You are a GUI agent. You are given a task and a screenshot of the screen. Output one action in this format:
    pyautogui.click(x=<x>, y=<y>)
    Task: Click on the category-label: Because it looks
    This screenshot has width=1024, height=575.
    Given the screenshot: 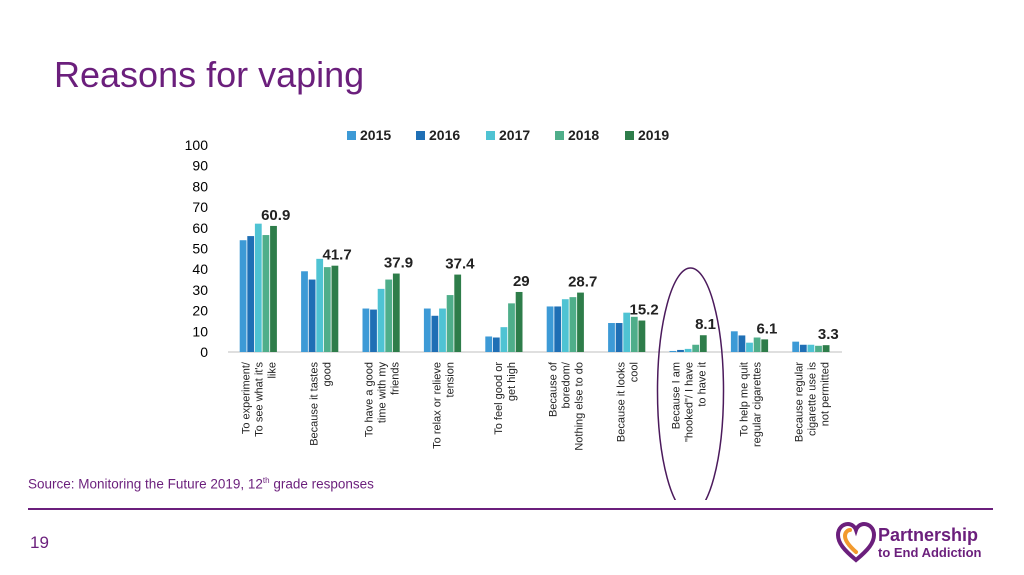 What is the action you would take?
    pyautogui.click(x=622, y=402)
    